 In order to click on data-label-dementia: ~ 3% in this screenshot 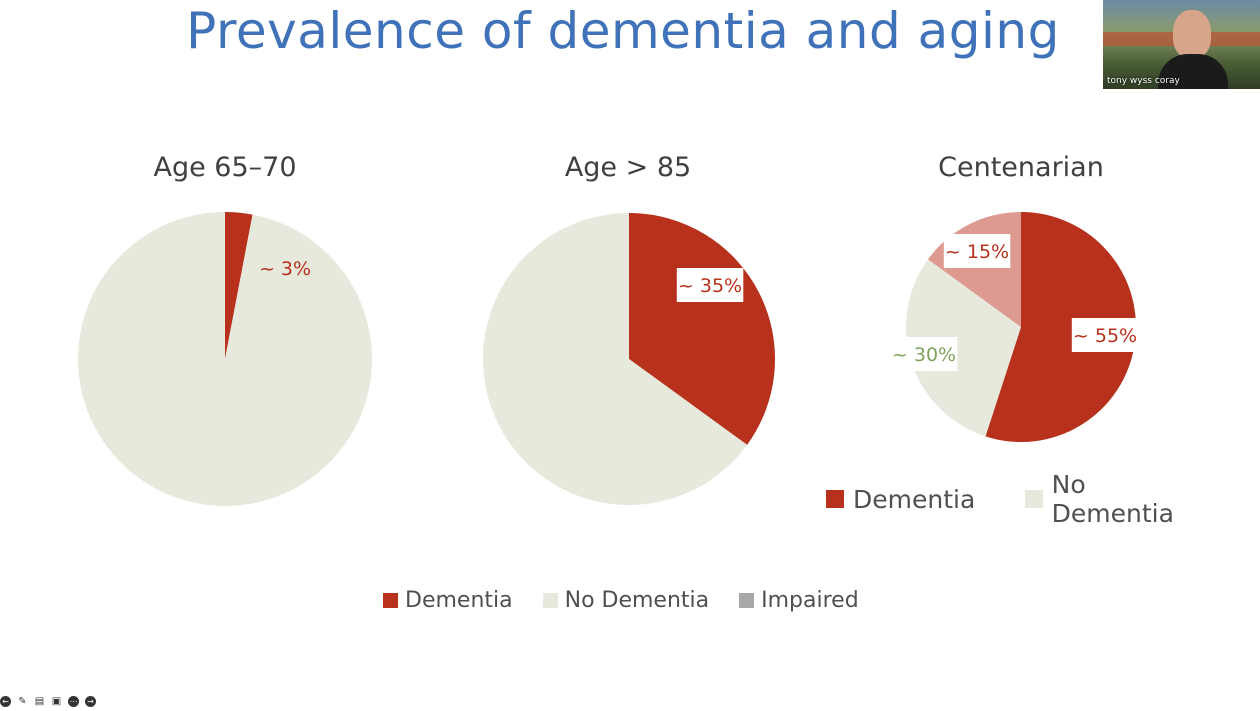, I will do `click(285, 269)`.